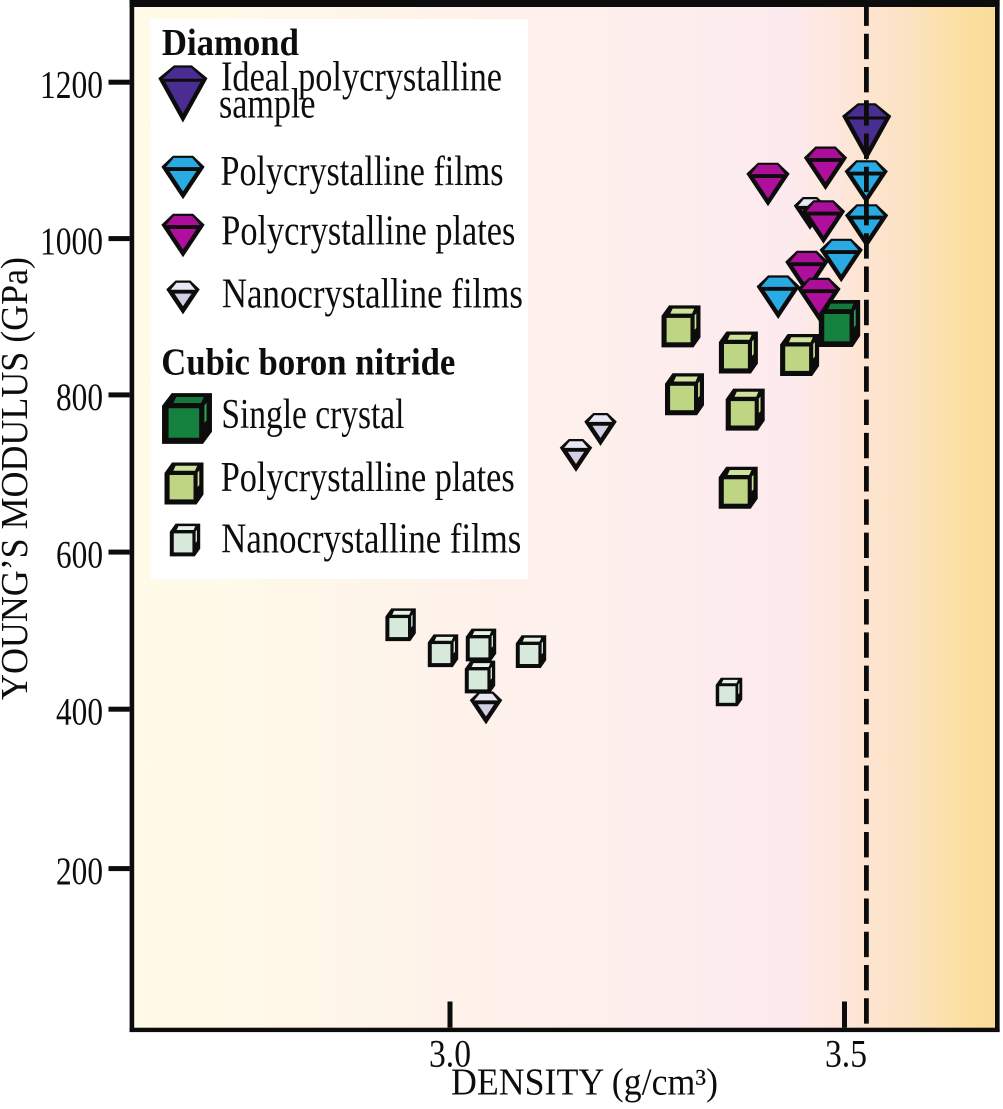 The image size is (1003, 1109). What do you see at coordinates (71, 241) in the screenshot?
I see `svg-text: 1000` at bounding box center [71, 241].